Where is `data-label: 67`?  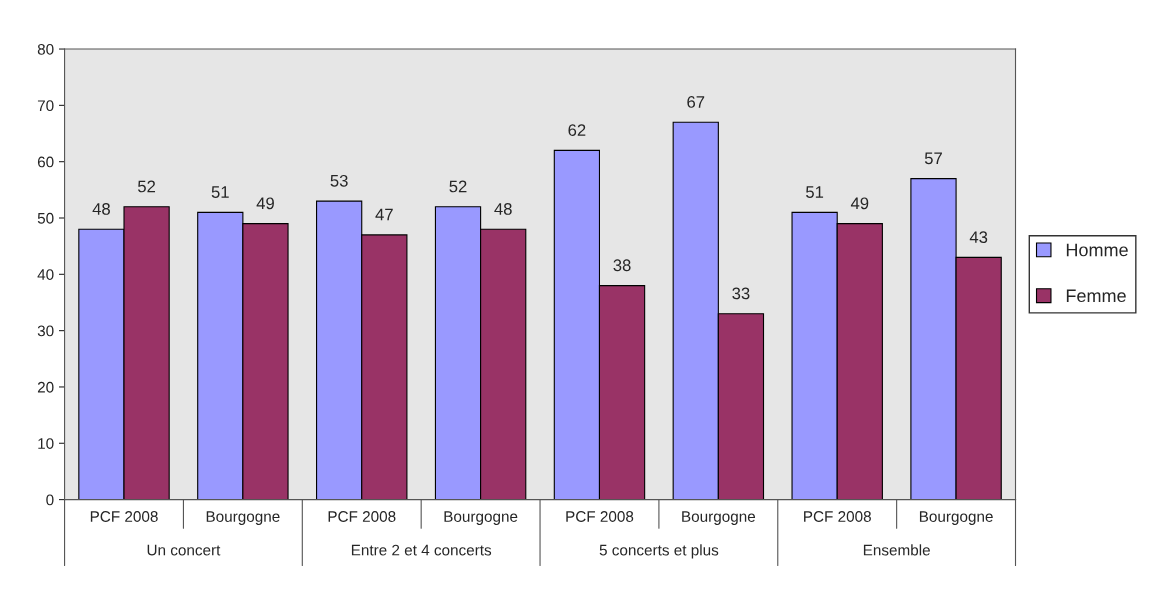 data-label: 67 is located at coordinates (696, 102).